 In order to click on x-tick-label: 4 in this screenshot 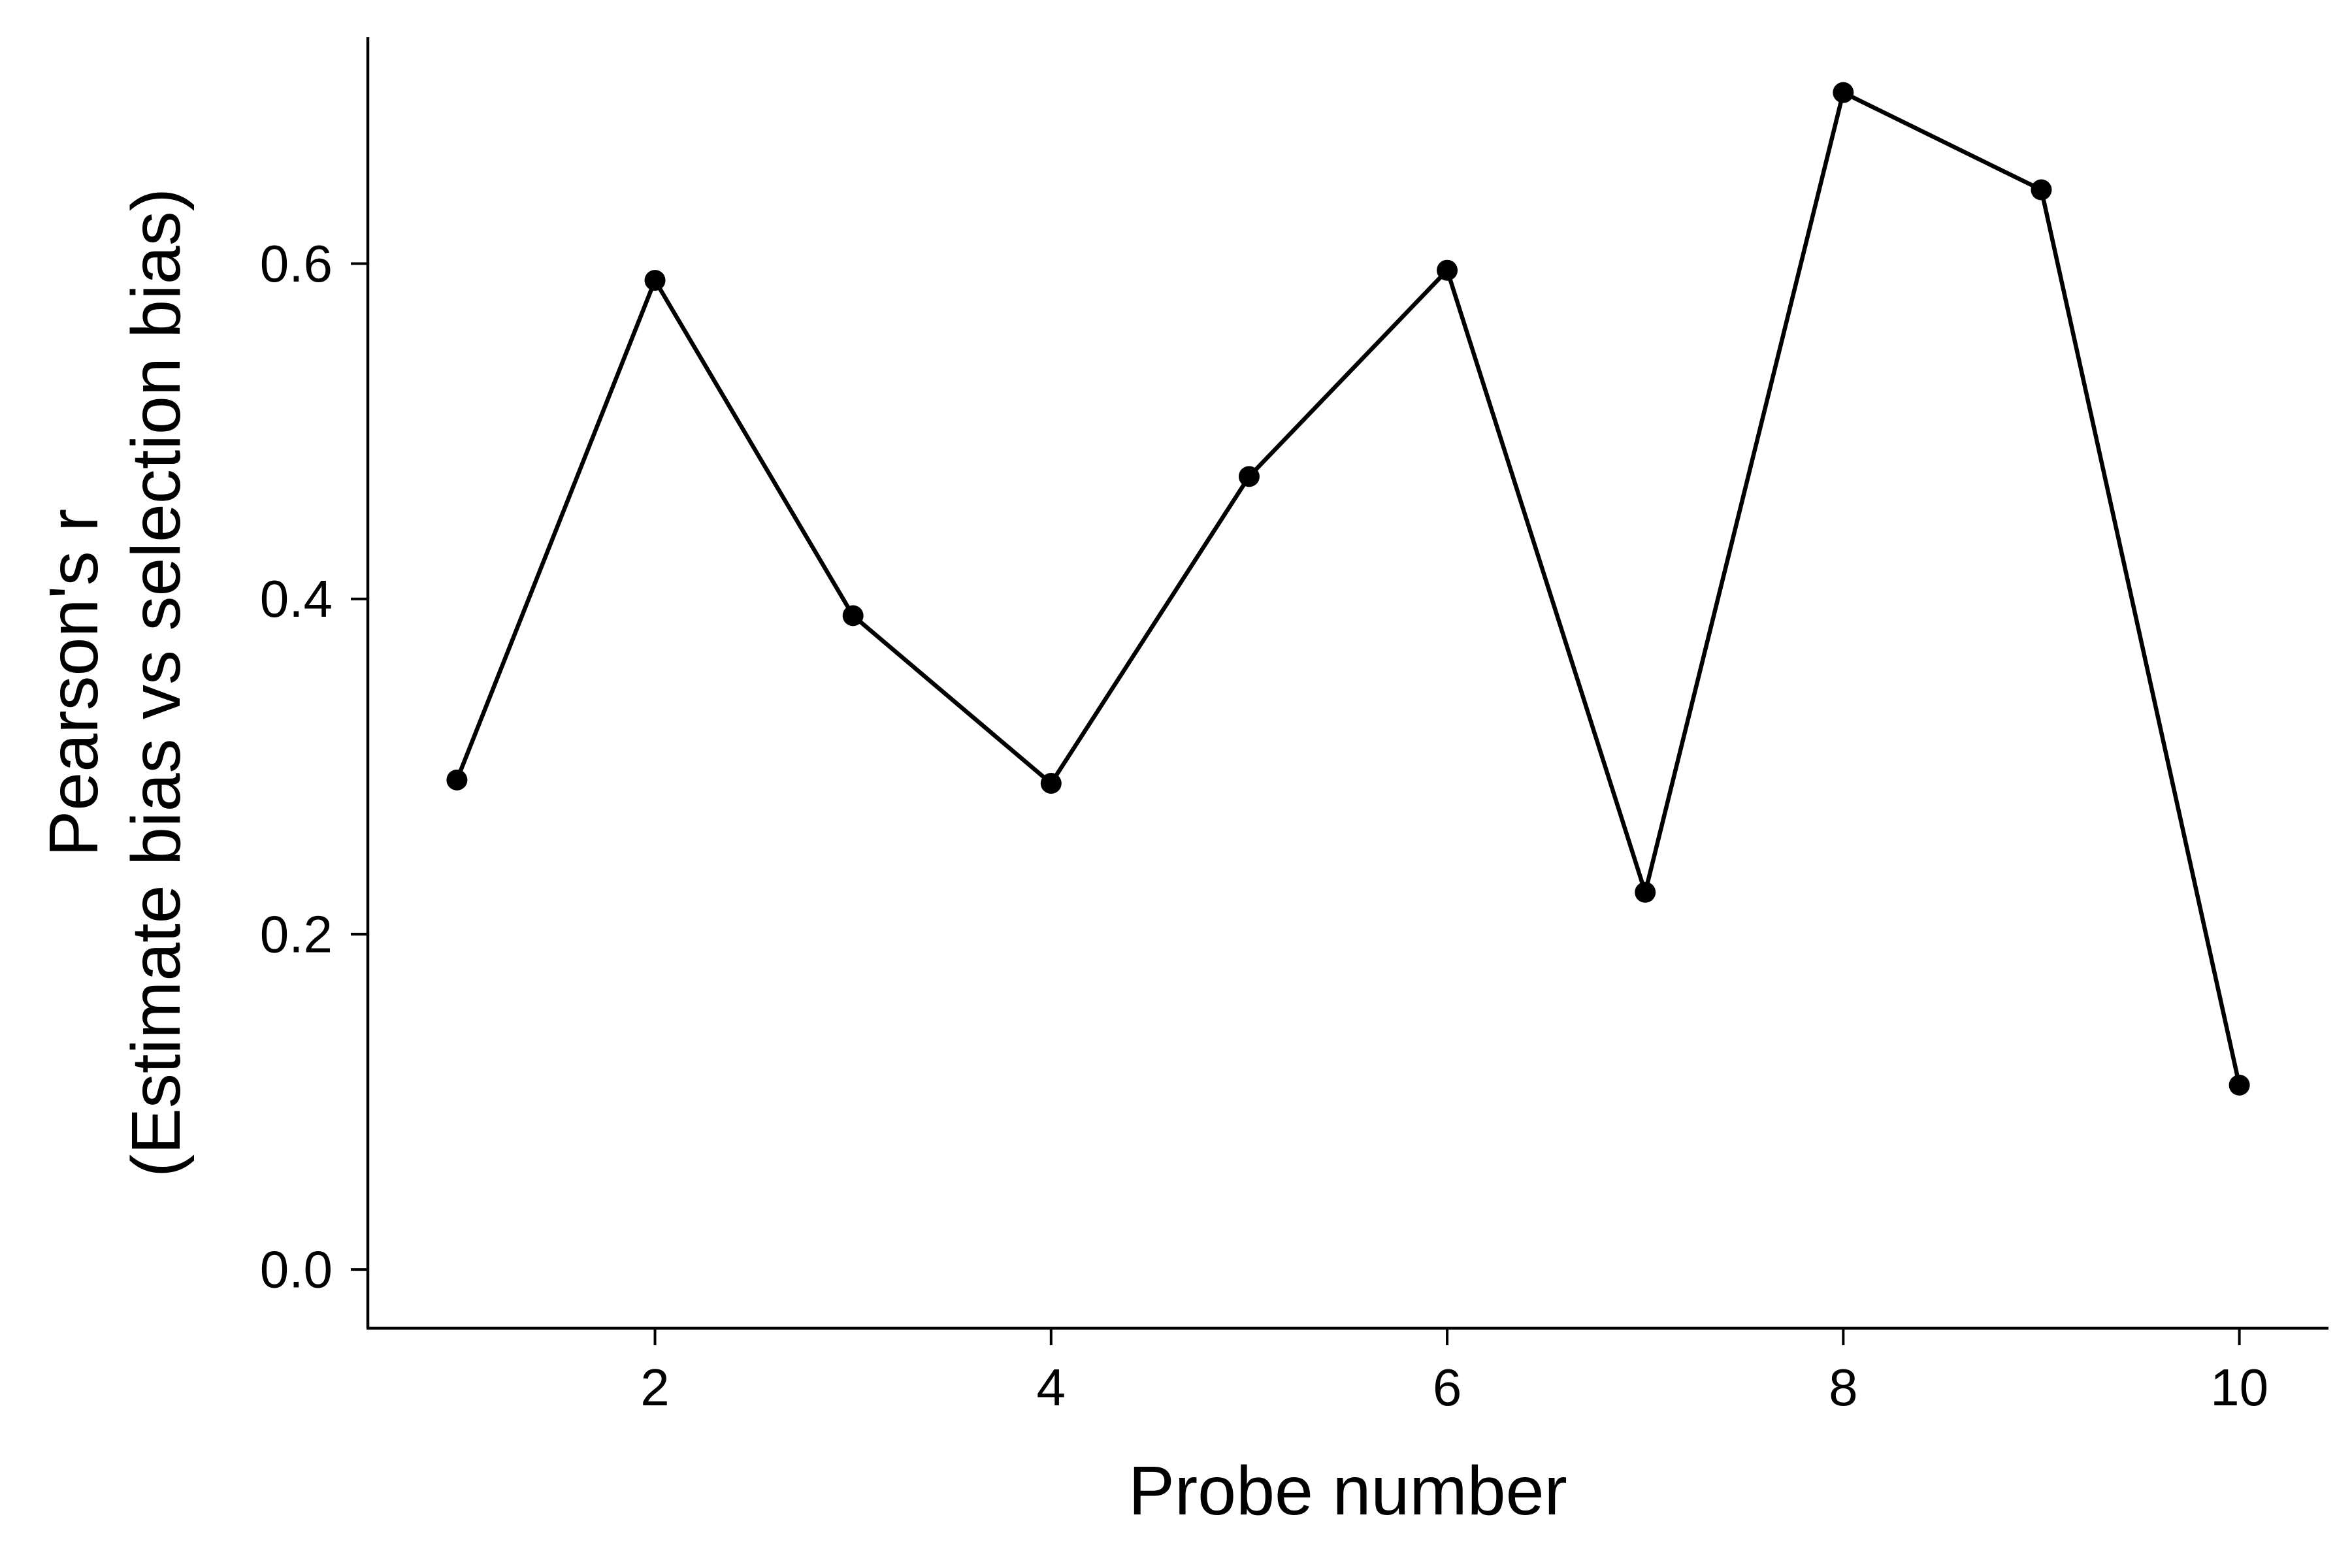, I will do `click(1051, 1387)`.